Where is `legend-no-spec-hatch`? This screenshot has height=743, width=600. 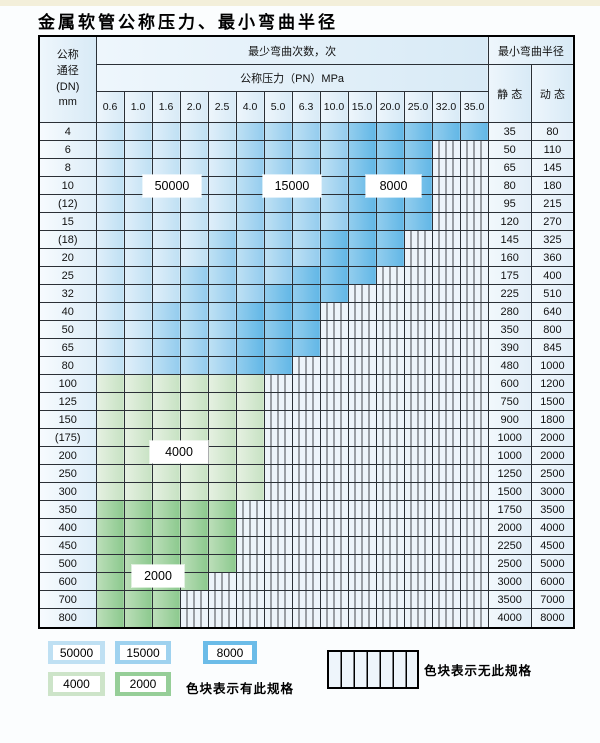 legend-no-spec-hatch is located at coordinates (373, 669).